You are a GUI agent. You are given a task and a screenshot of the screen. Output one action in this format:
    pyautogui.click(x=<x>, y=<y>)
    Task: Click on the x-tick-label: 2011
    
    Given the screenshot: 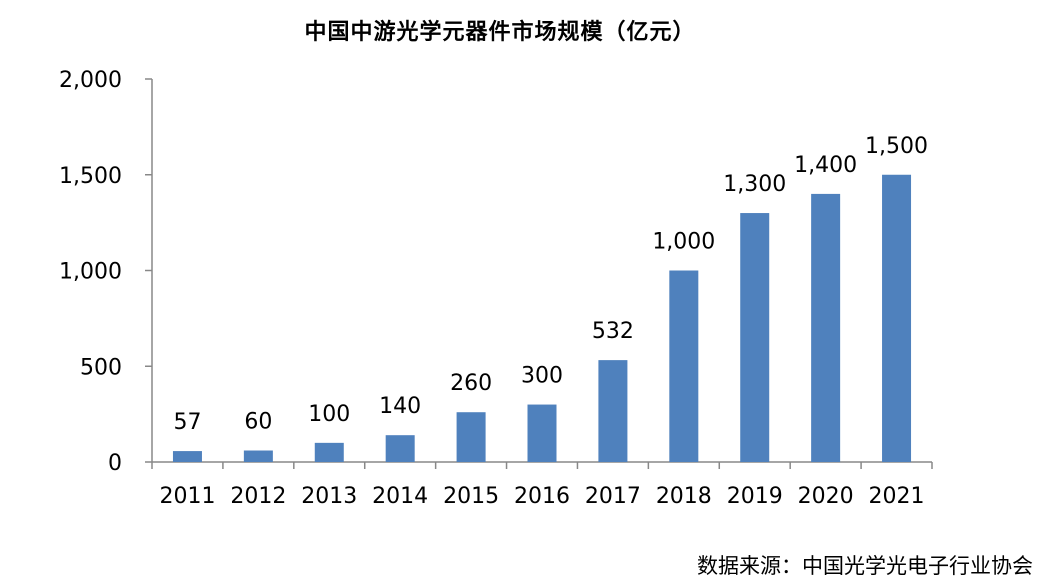 What is the action you would take?
    pyautogui.click(x=187, y=496)
    